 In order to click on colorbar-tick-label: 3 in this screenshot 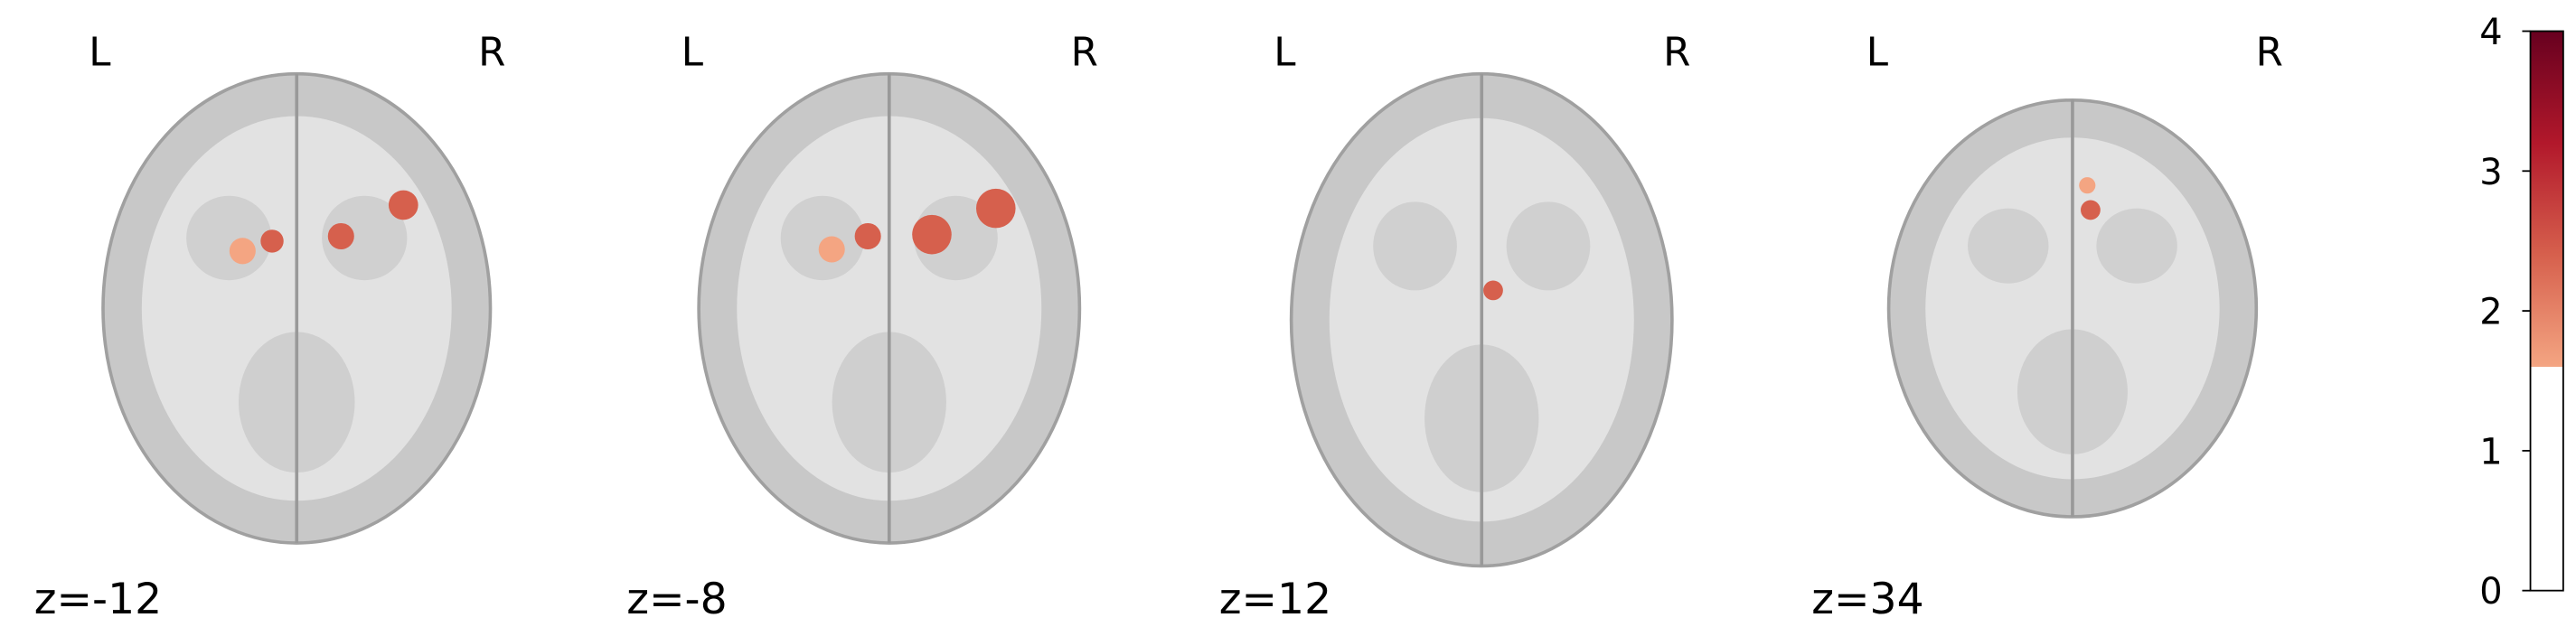, I will do `click(2490, 172)`.